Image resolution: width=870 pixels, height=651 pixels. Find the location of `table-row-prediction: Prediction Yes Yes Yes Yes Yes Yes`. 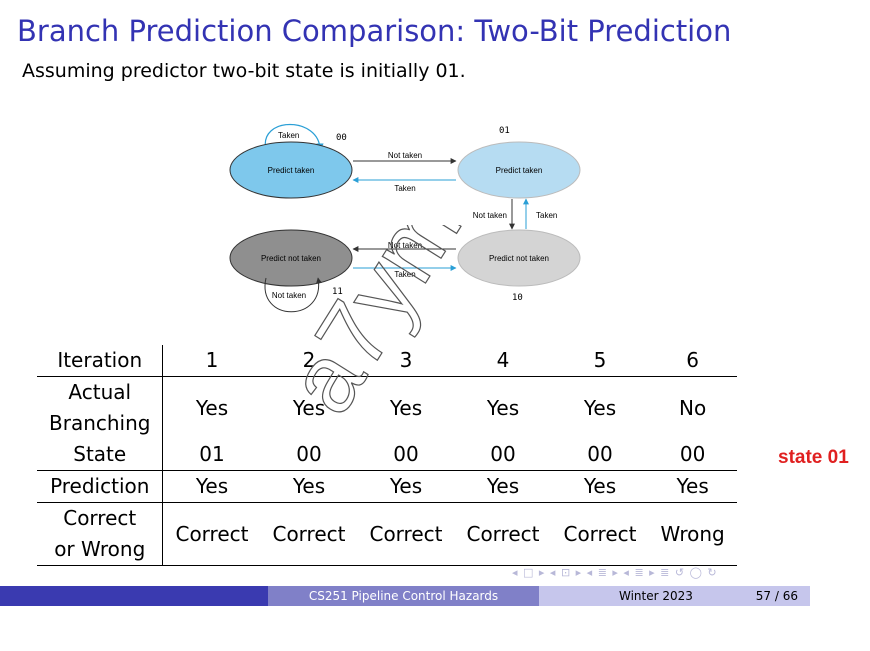

table-row-prediction: Prediction Yes Yes Yes Yes Yes Yes is located at coordinates (387, 486).